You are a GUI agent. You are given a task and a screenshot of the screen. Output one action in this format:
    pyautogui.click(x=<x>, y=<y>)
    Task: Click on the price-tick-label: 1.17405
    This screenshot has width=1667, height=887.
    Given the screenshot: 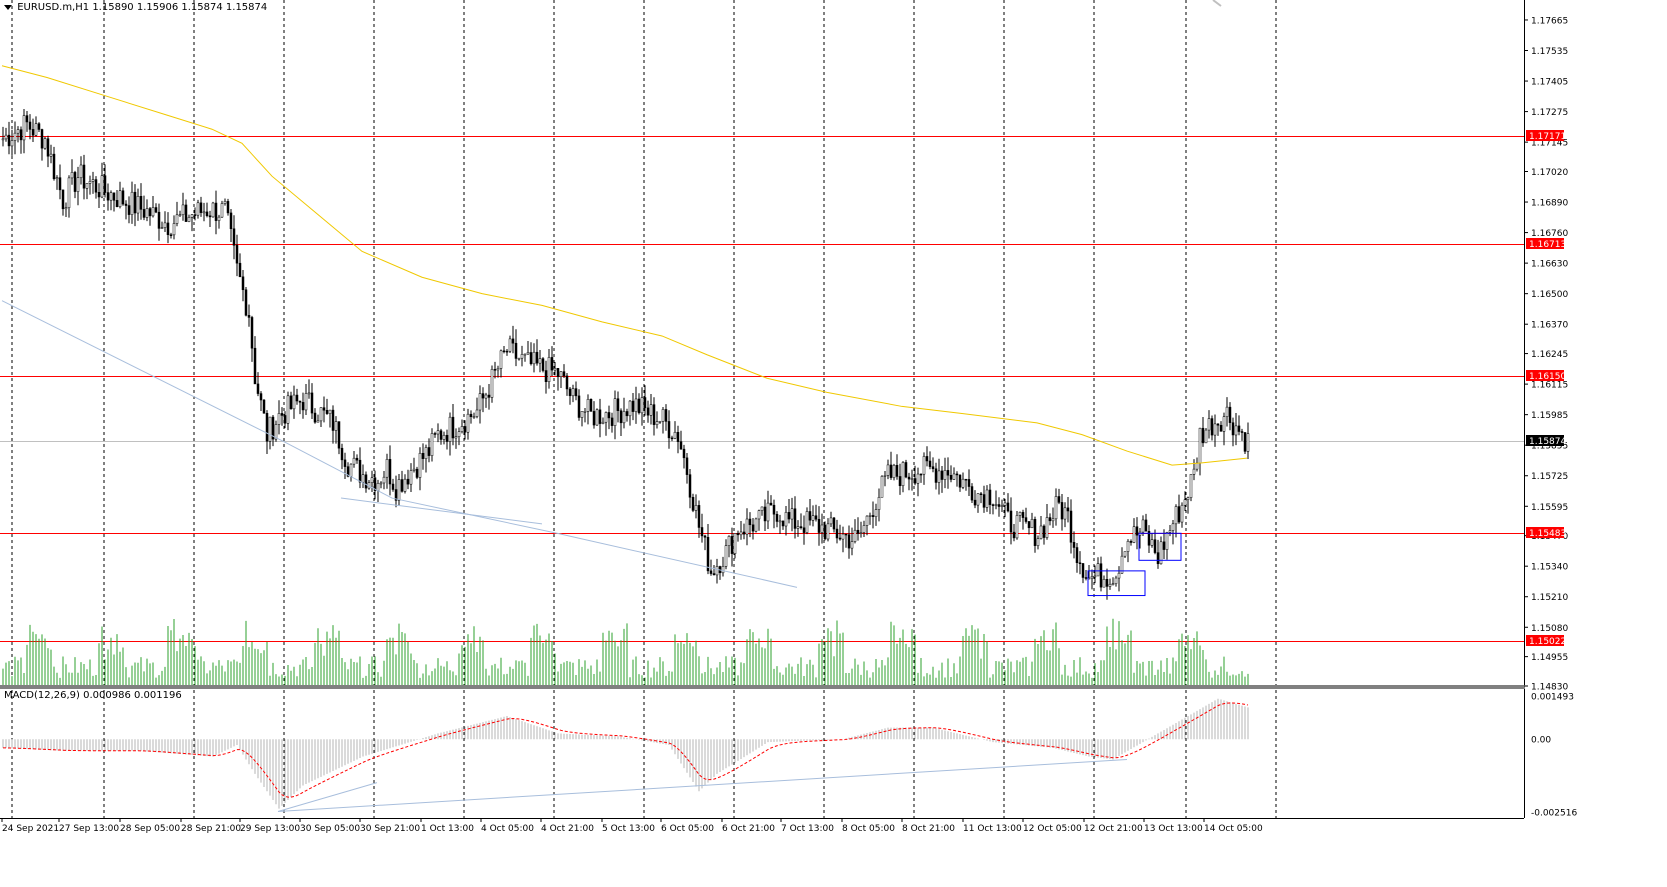 What is the action you would take?
    pyautogui.click(x=1549, y=83)
    